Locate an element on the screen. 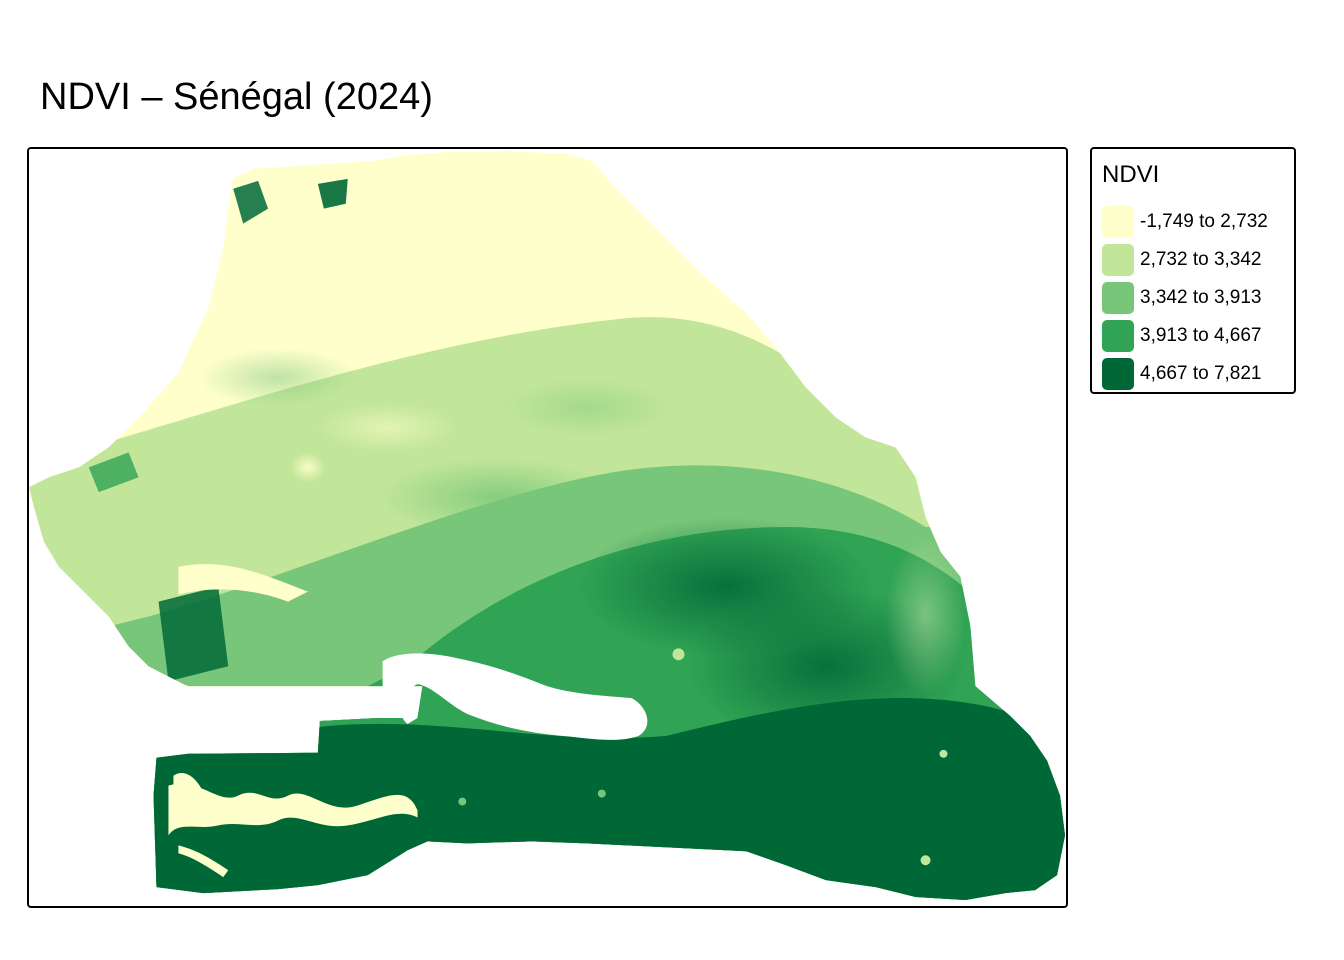  legend-item: 2,732 to 3,342 is located at coordinates (1185, 260).